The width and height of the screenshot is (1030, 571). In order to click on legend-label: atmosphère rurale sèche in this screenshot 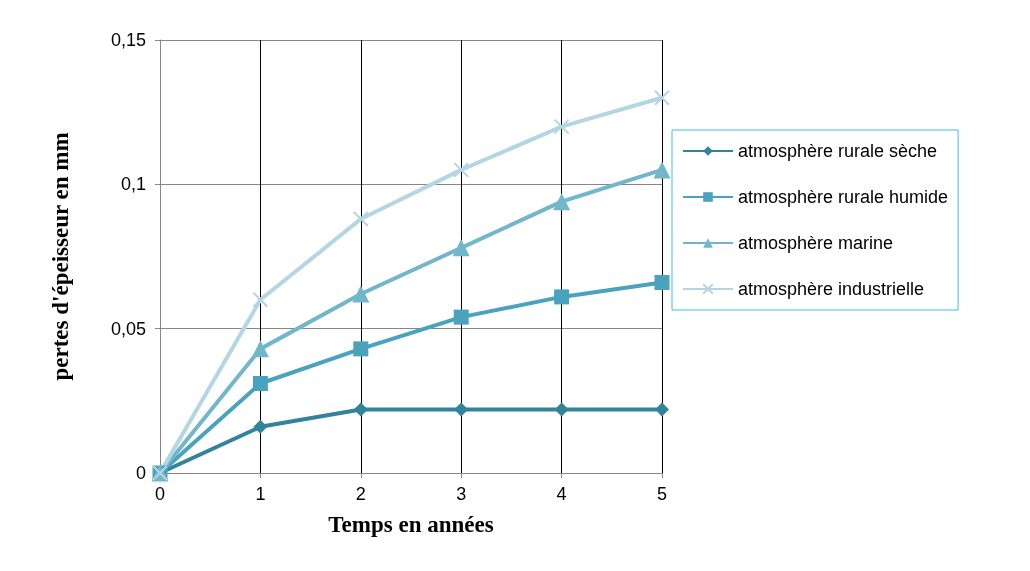, I will do `click(838, 151)`.